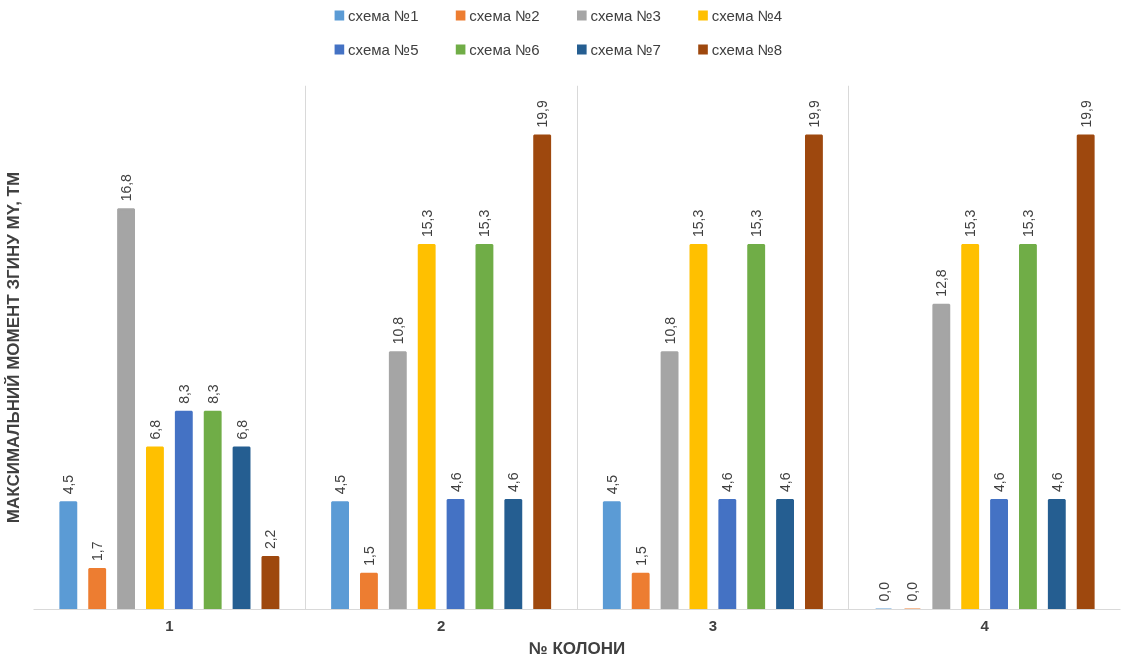  What do you see at coordinates (747, 49) in the screenshot?
I see `legend-label: схема №8` at bounding box center [747, 49].